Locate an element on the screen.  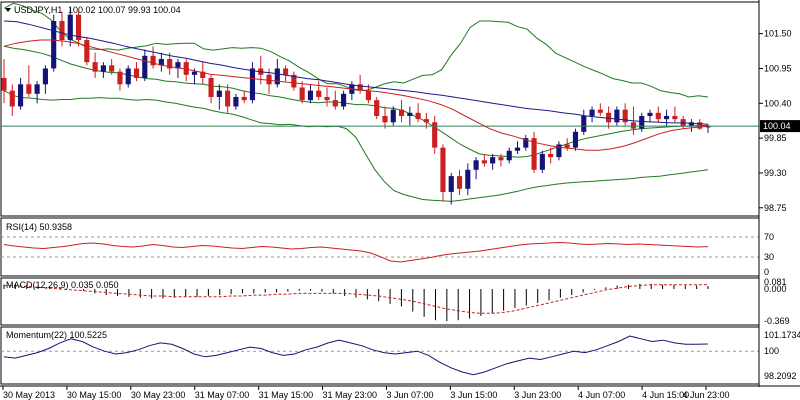
rsi-label: RSI(14) 50.9358 is located at coordinates (39, 227).